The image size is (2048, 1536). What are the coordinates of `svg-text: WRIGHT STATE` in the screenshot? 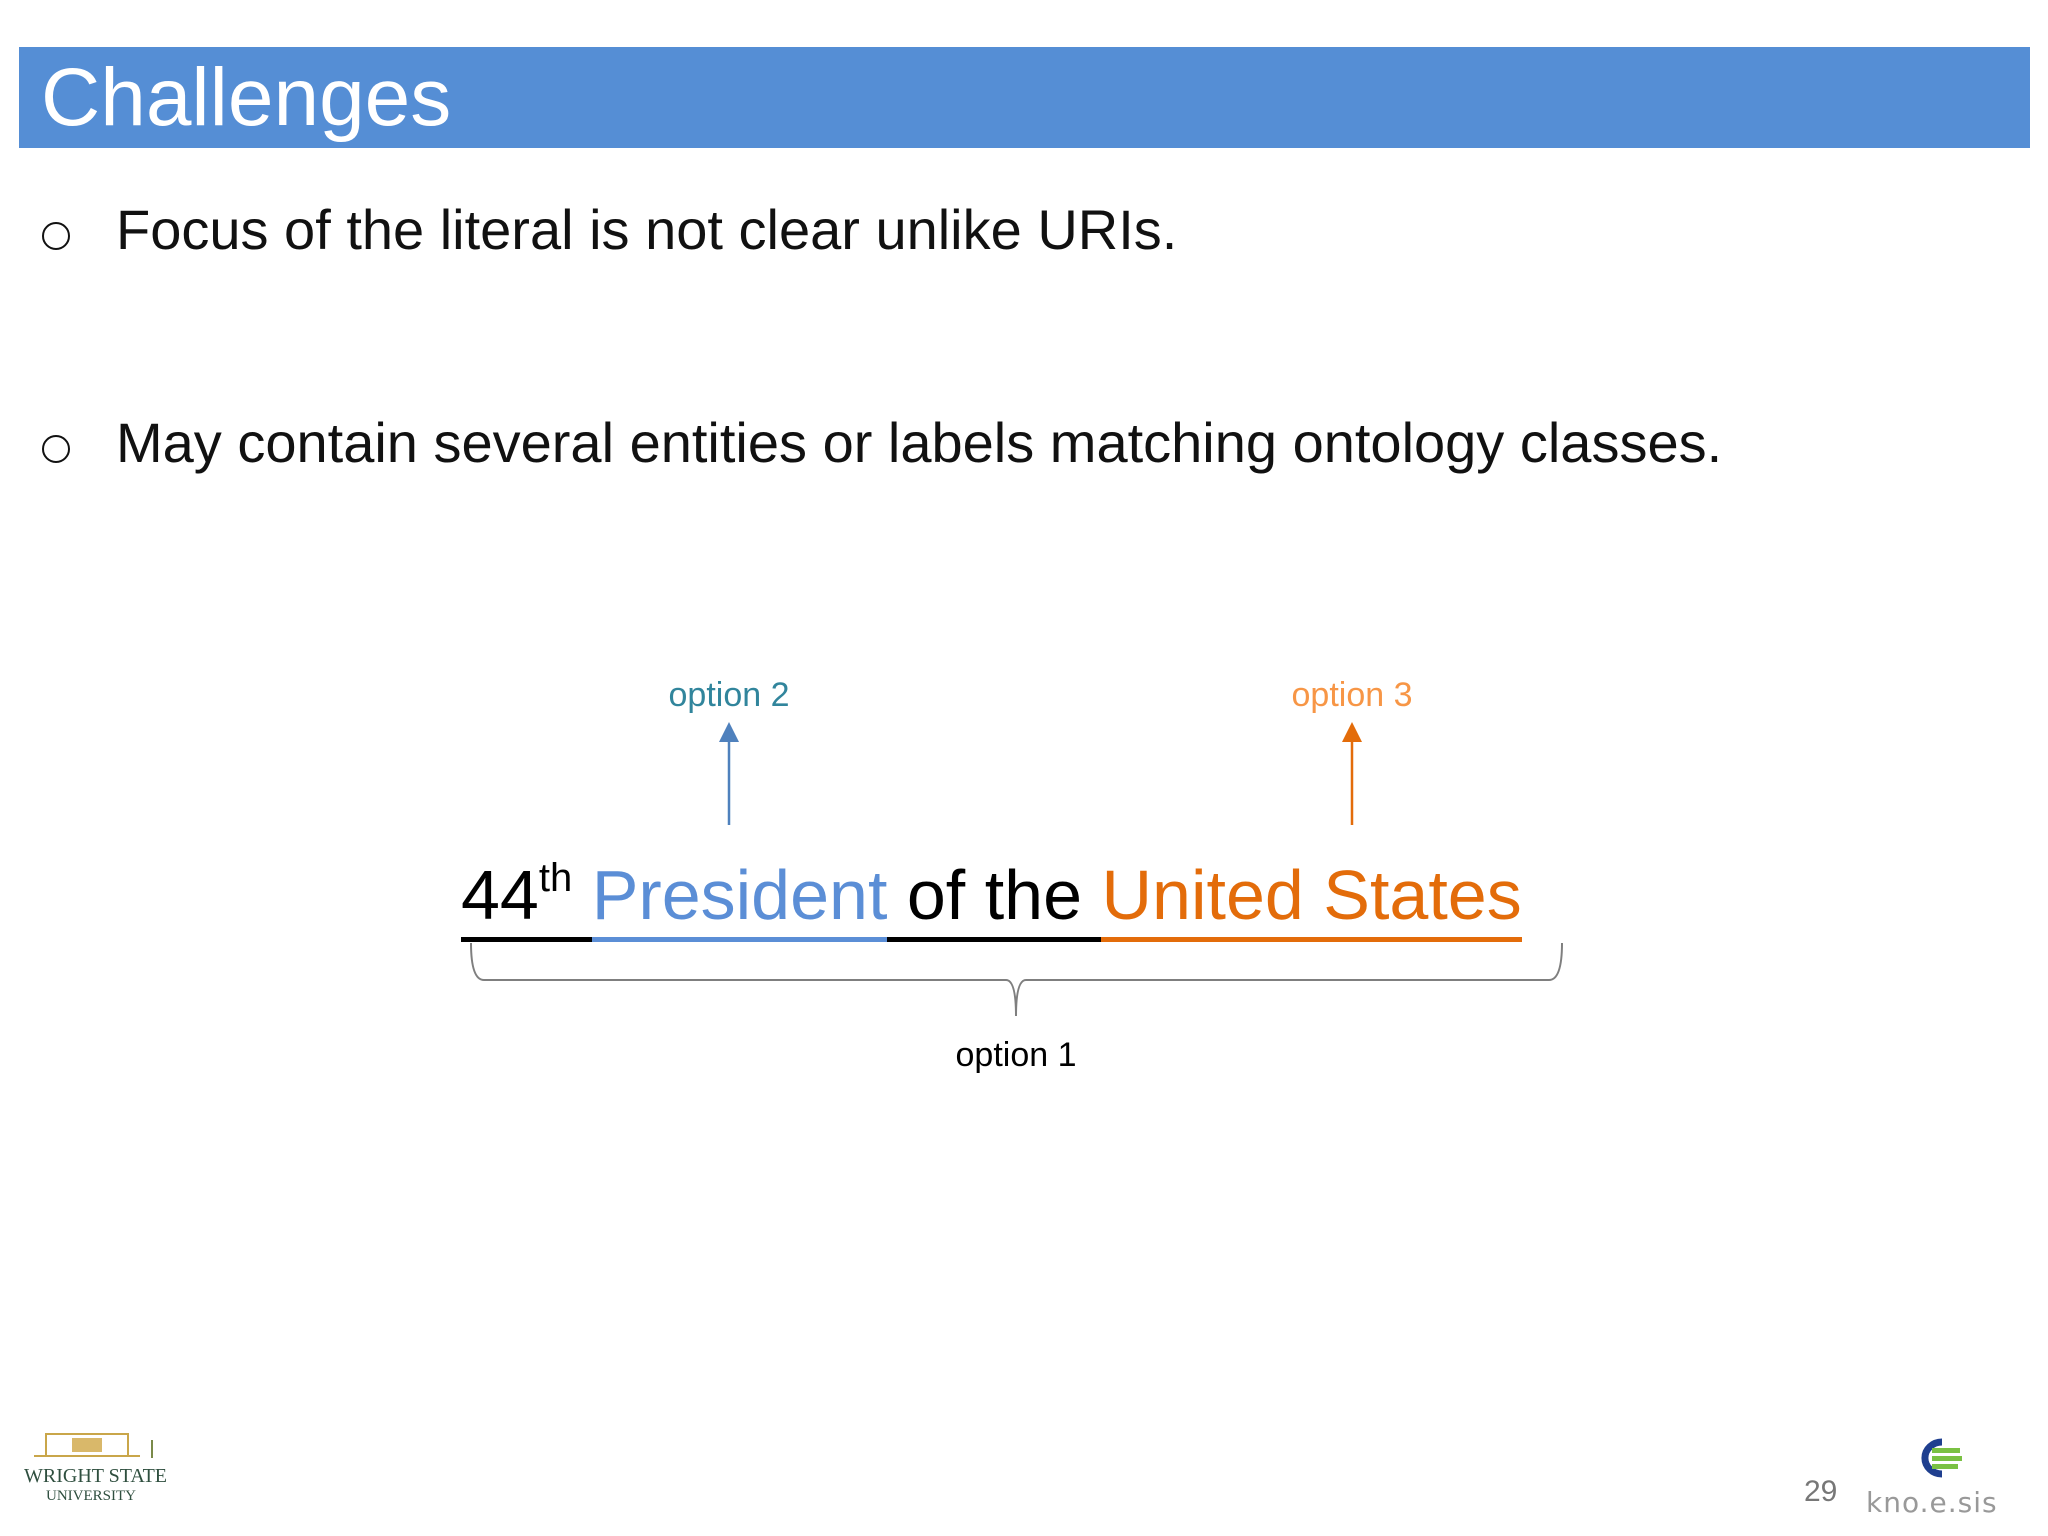 It's located at (95, 1476).